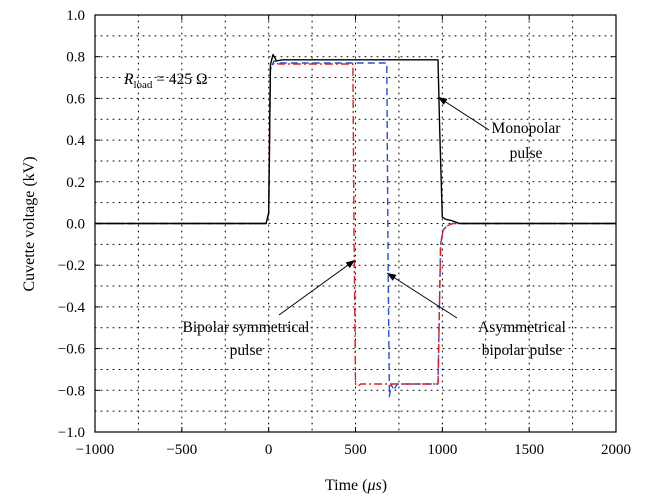 Image resolution: width=648 pixels, height=496 pixels. Describe the element at coordinates (75, 141) in the screenshot. I see `y-tick-label: 0.4` at that location.